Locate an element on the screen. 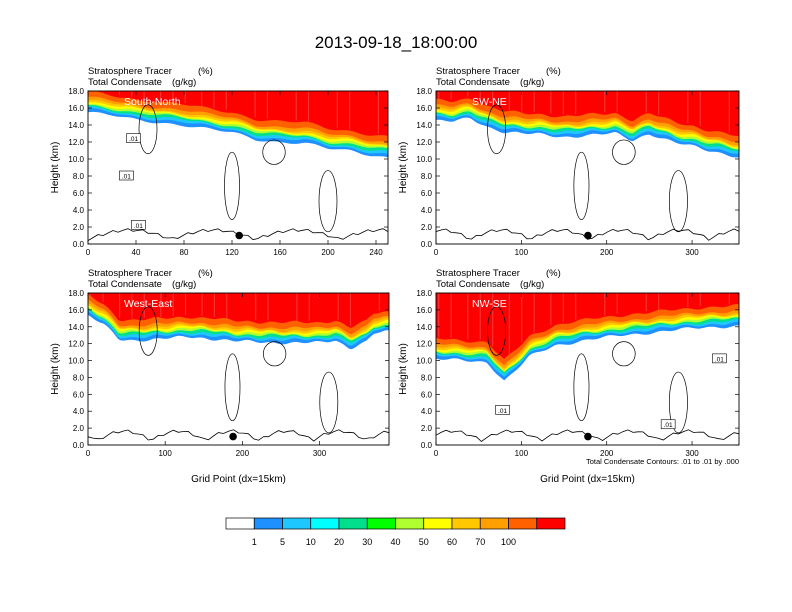  colorbar-label: 30 is located at coordinates (367, 542).